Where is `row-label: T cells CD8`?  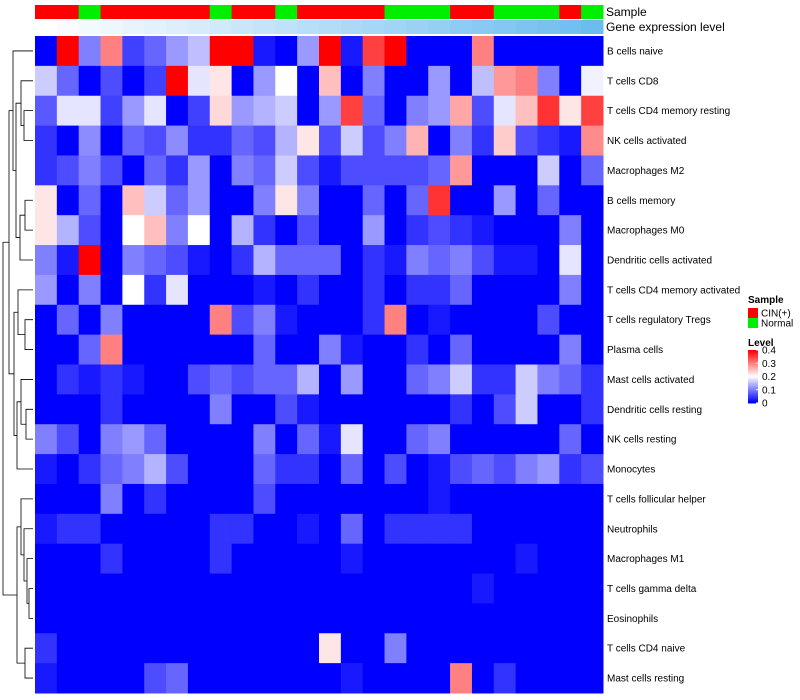
row-label: T cells CD8 is located at coordinates (633, 81).